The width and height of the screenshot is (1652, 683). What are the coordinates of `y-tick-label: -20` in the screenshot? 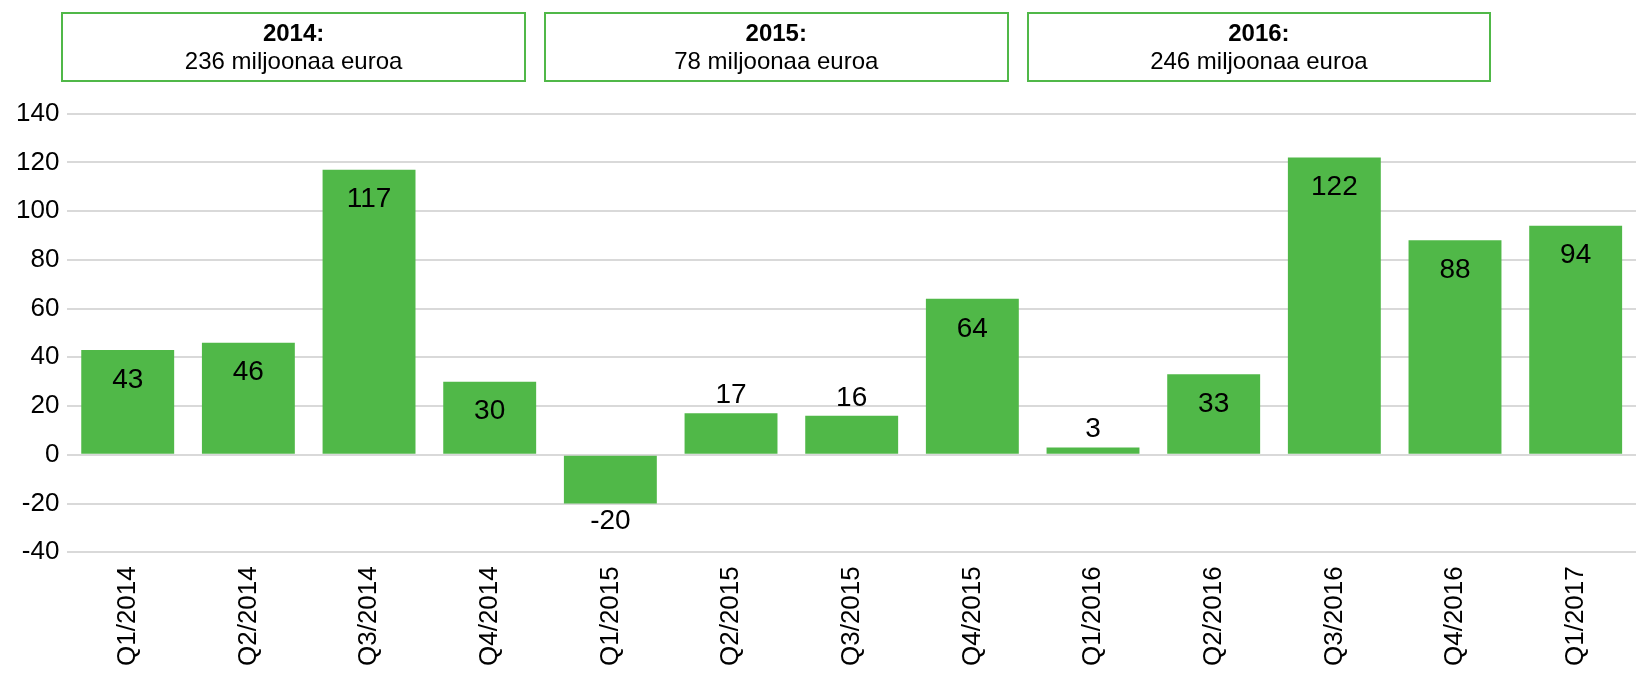 It's located at (40, 501).